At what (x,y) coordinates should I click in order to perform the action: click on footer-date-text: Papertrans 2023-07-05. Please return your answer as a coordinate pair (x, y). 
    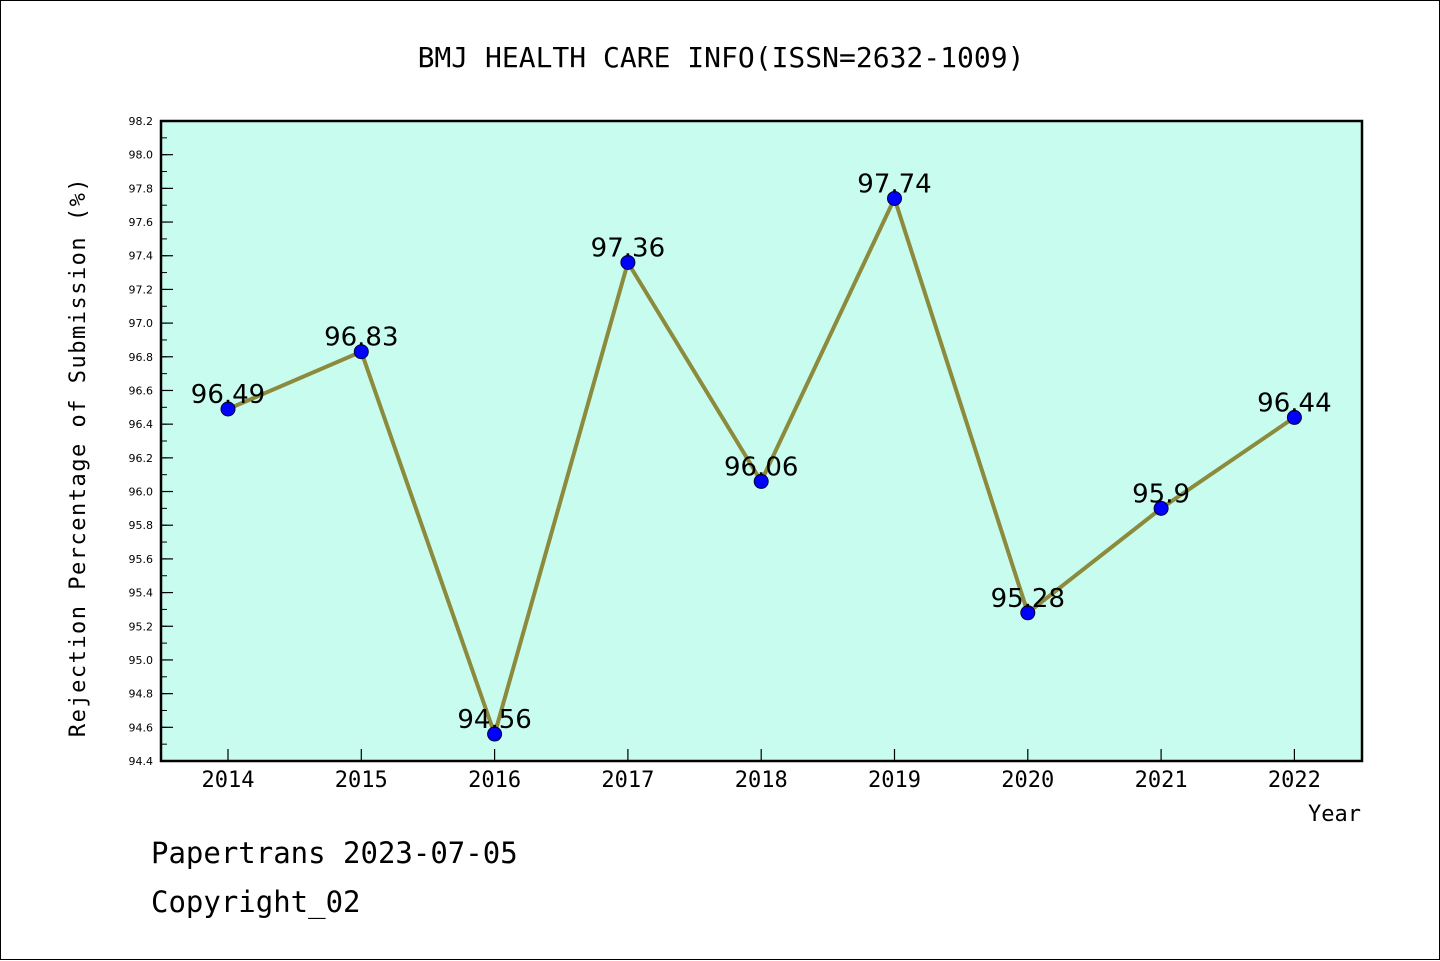
    Looking at the image, I should click on (334, 853).